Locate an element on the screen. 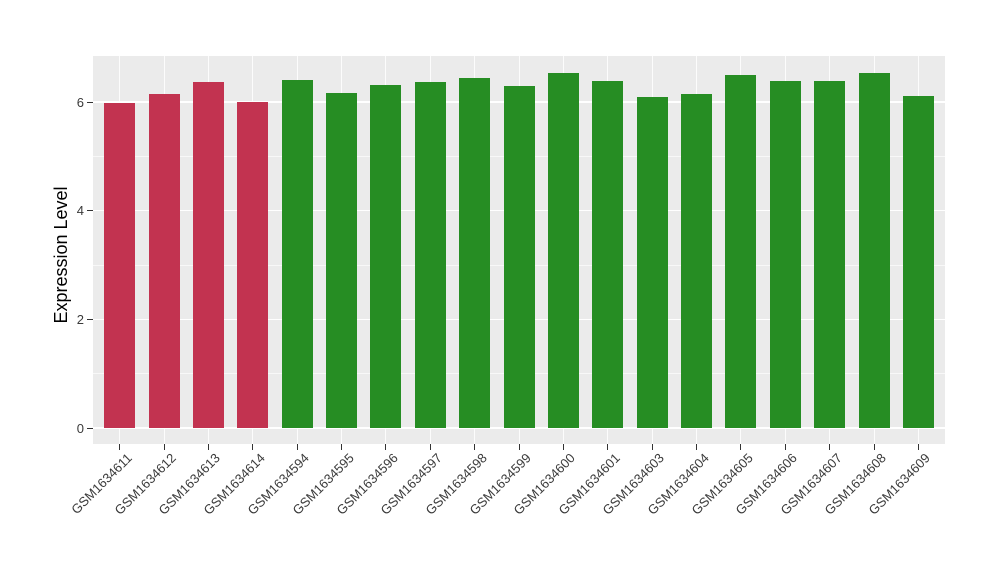  y-tick-label: 4 is located at coordinates (80, 211).